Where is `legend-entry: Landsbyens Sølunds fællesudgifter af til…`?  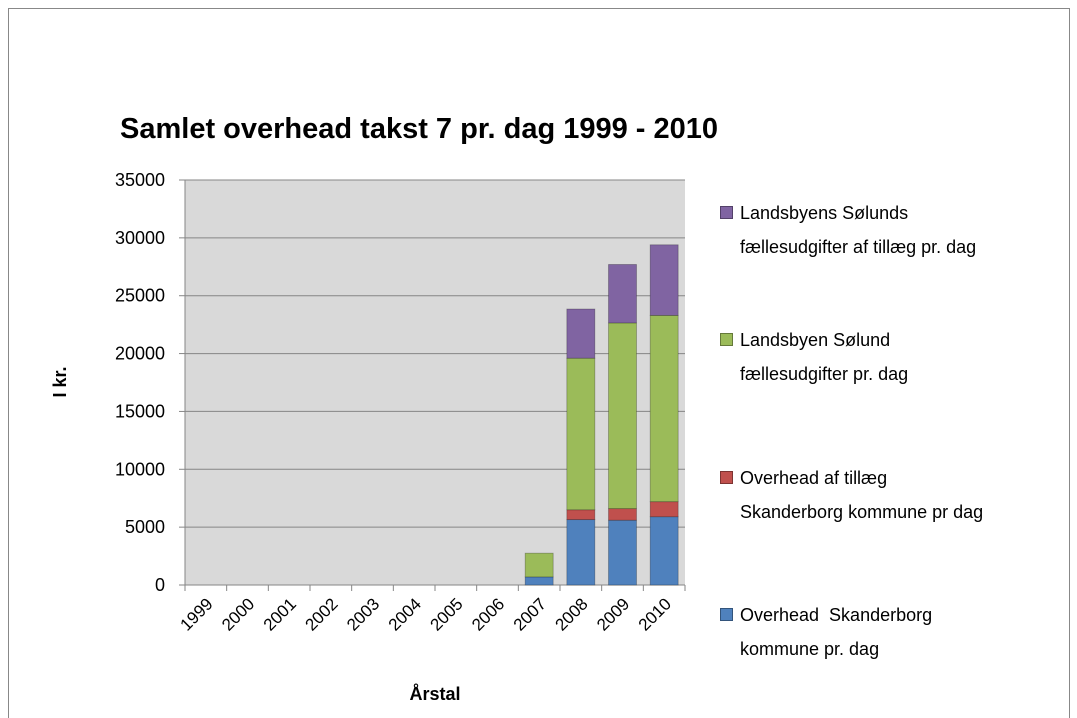 legend-entry: Landsbyens Sølunds fællesudgifter af til… is located at coordinates (863, 230).